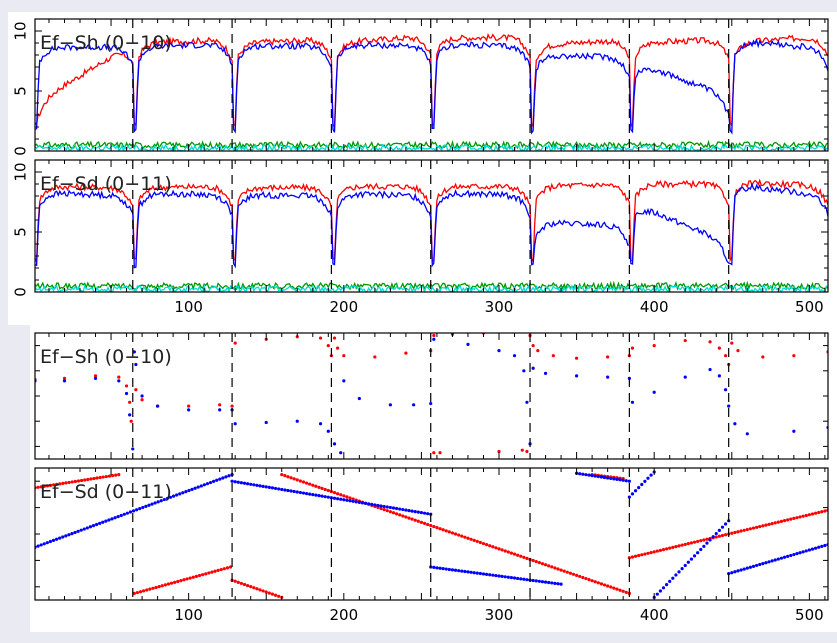 The height and width of the screenshot is (643, 837). What do you see at coordinates (21, 30) in the screenshot?
I see `y-tick-label: 10` at bounding box center [21, 30].